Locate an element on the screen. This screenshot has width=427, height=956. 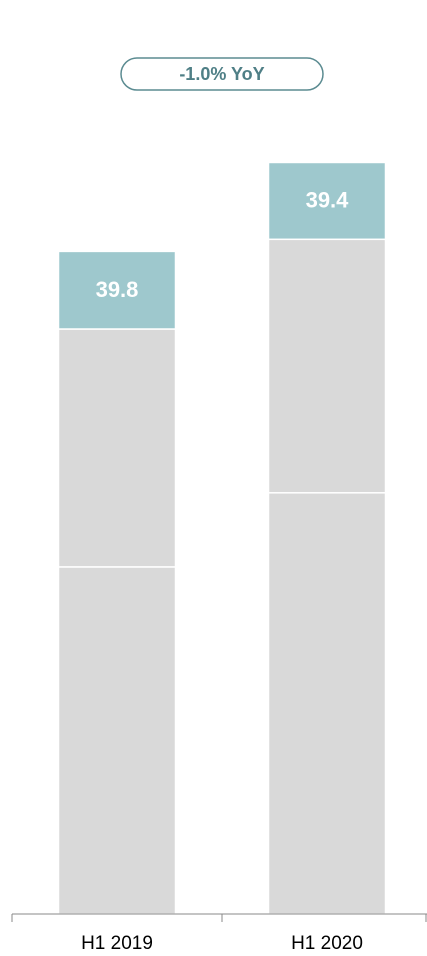
annotation-pill is located at coordinates (222, 74).